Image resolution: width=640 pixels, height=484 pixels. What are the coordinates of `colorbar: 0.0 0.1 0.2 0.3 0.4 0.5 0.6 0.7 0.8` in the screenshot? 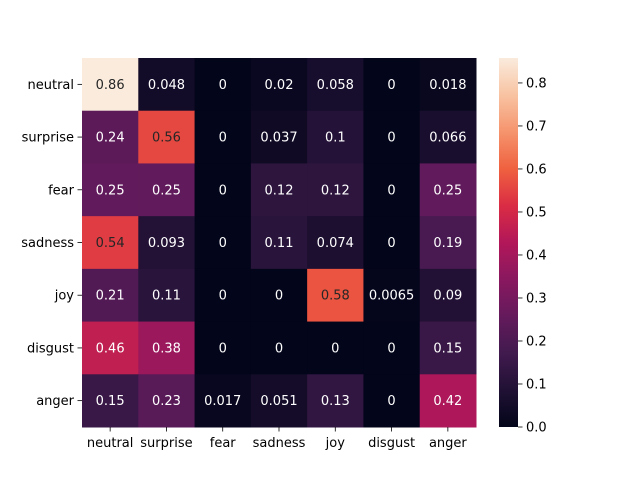 It's located at (523, 247).